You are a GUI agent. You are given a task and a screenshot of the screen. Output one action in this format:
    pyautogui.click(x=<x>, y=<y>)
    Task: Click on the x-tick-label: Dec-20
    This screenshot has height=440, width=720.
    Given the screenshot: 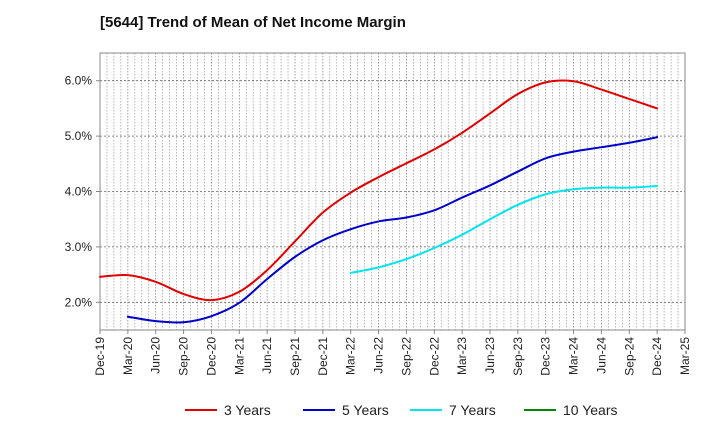 What is the action you would take?
    pyautogui.click(x=211, y=356)
    